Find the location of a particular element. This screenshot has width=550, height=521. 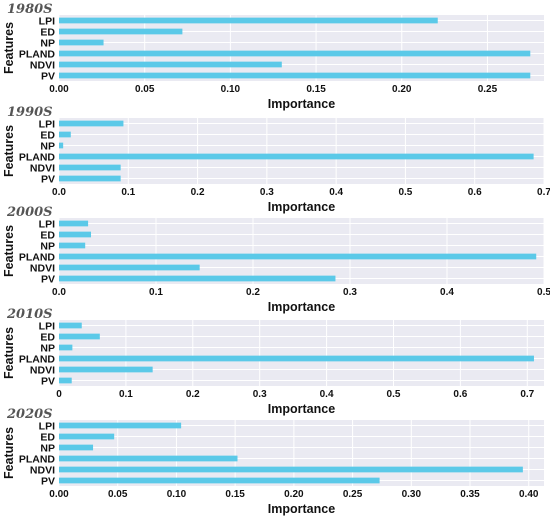

x-tick-label: 0.35 is located at coordinates (470, 494).